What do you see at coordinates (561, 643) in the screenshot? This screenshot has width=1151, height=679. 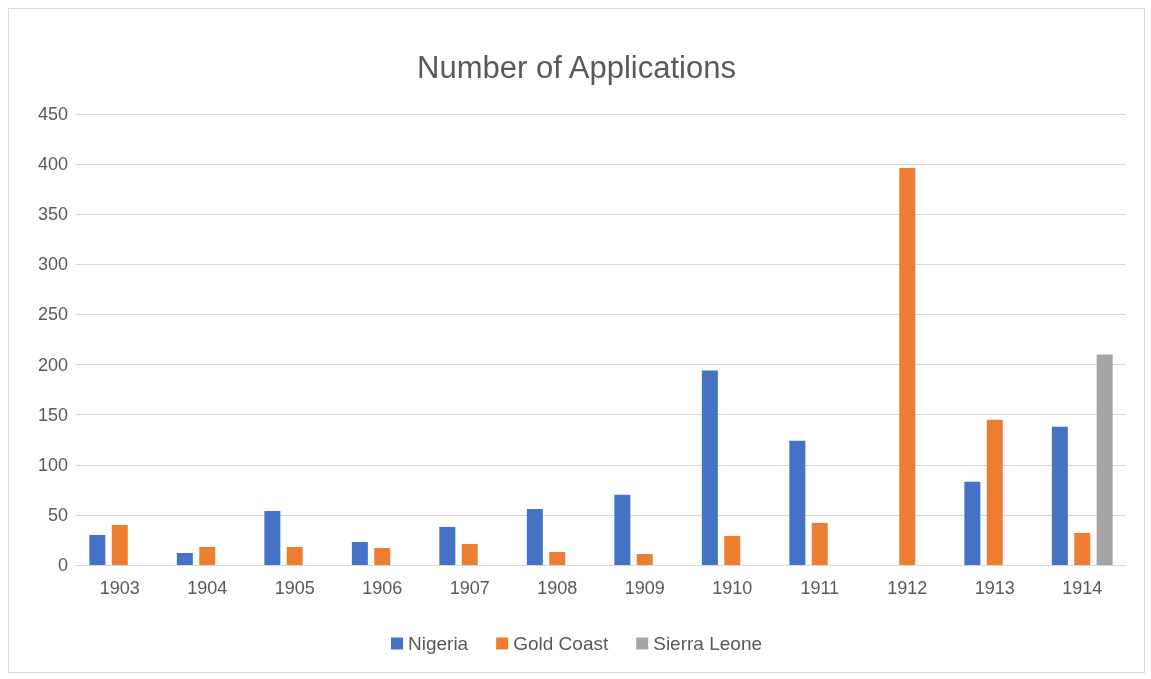 I see `legend-label: Gold Coast` at bounding box center [561, 643].